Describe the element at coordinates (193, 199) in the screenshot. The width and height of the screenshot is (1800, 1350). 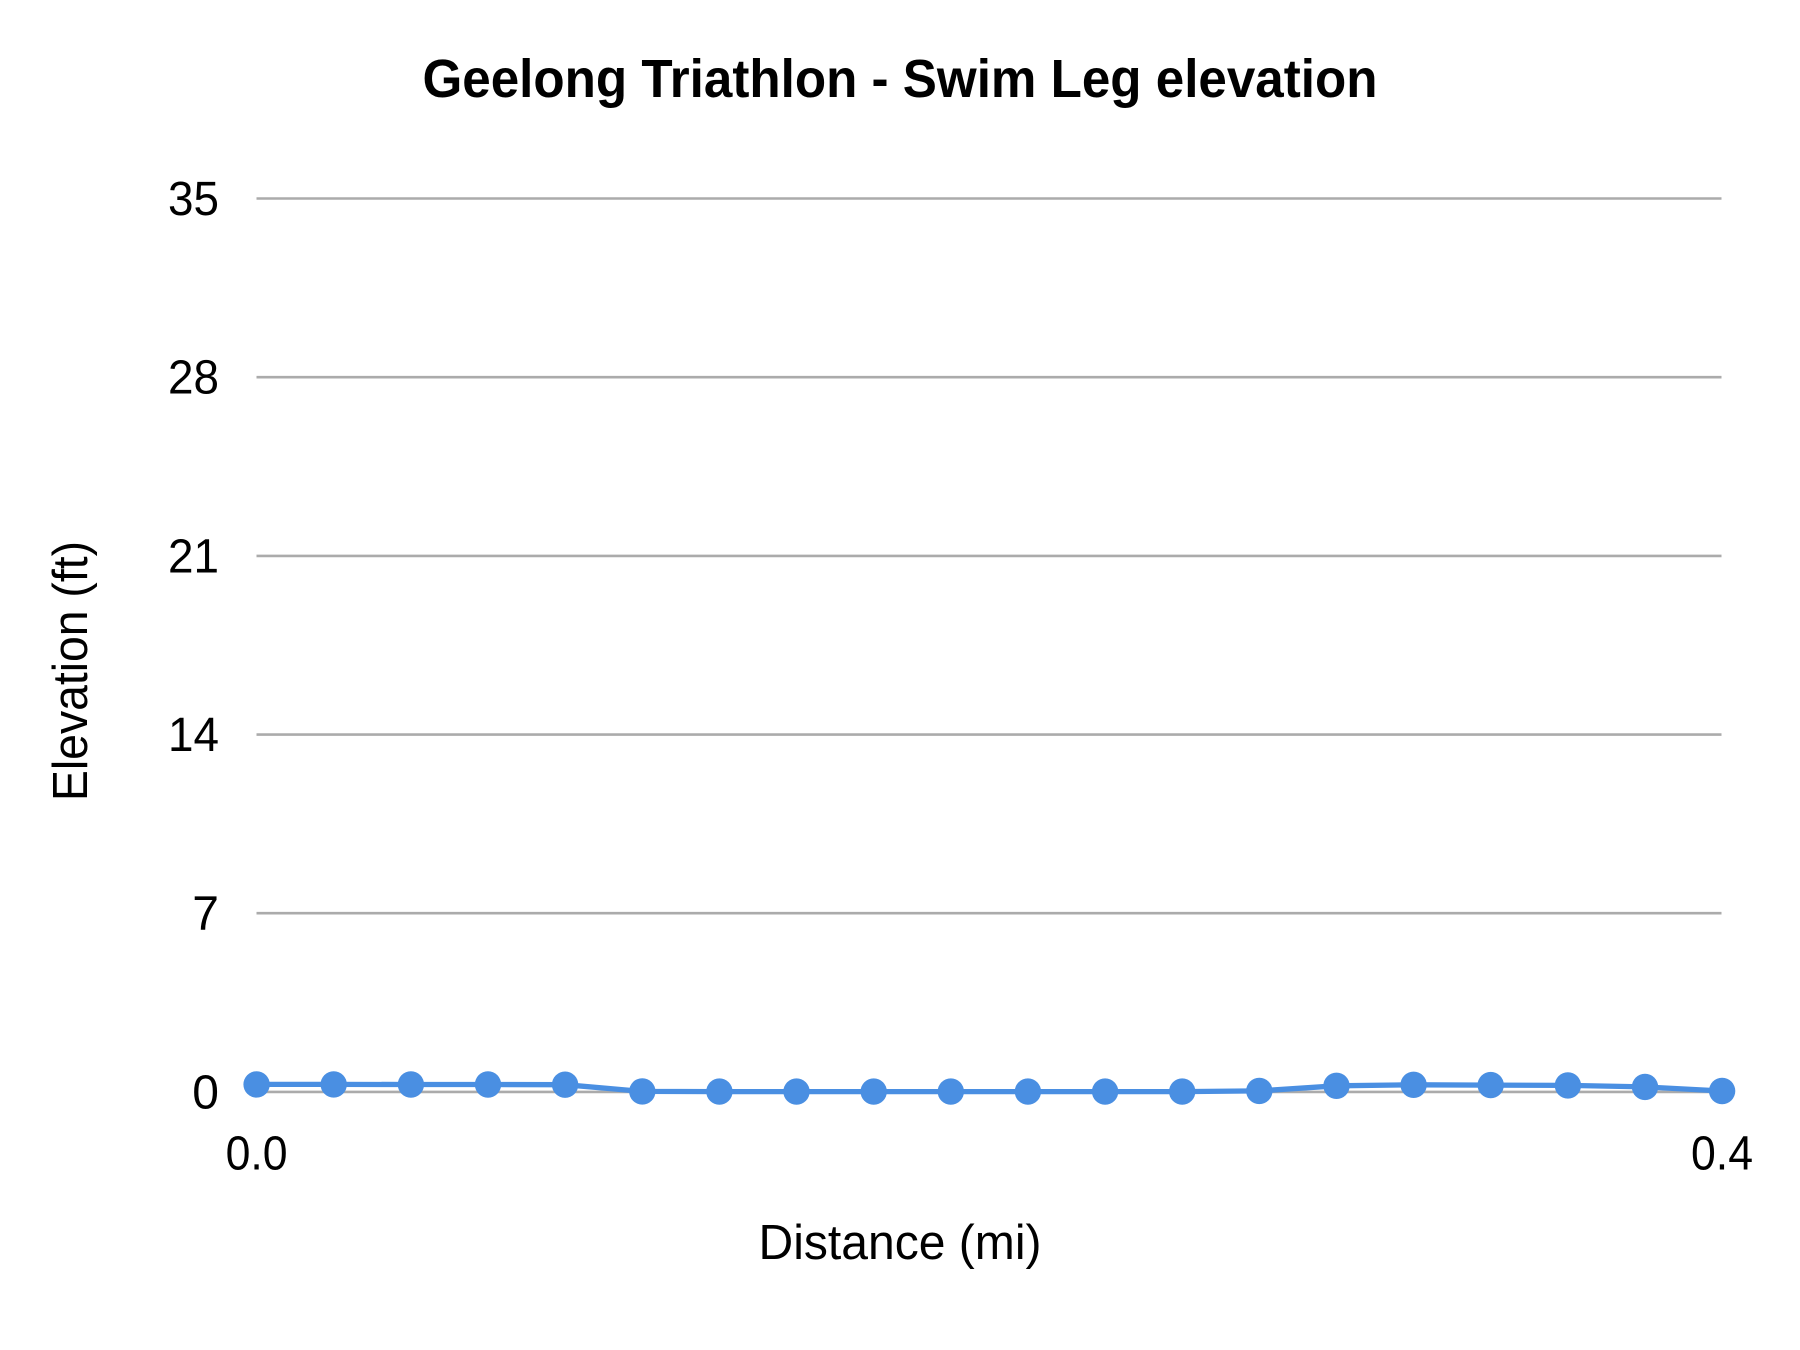
I see `svg-text: 35` at that location.